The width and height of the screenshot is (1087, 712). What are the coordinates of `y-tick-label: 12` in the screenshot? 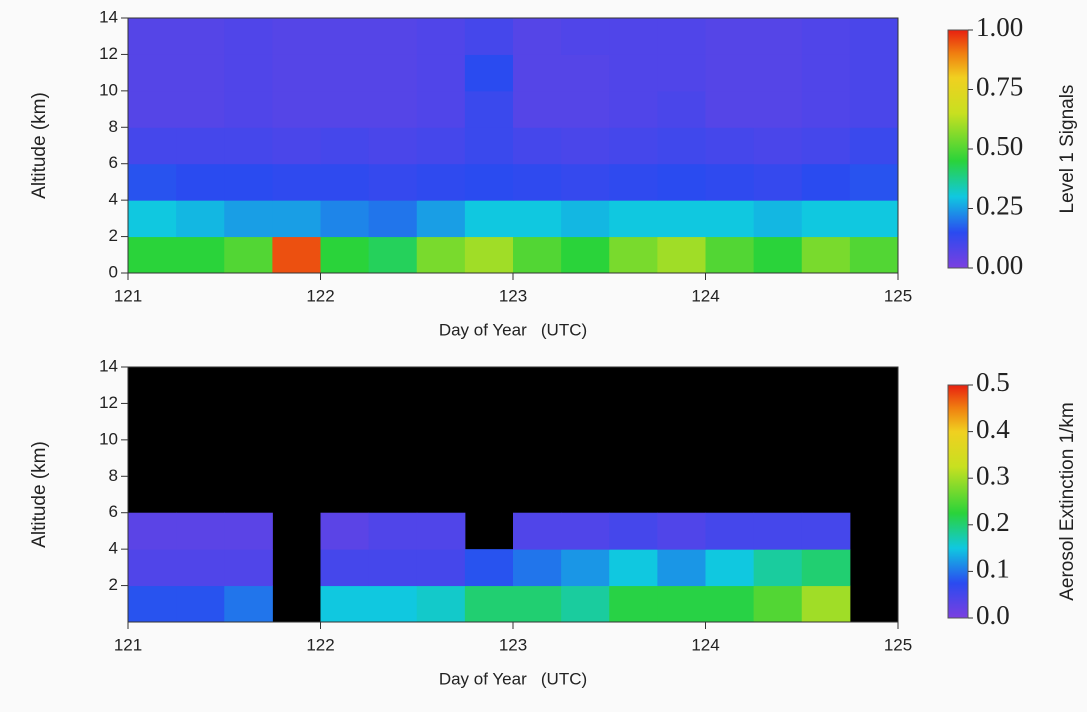 It's located at (108, 53).